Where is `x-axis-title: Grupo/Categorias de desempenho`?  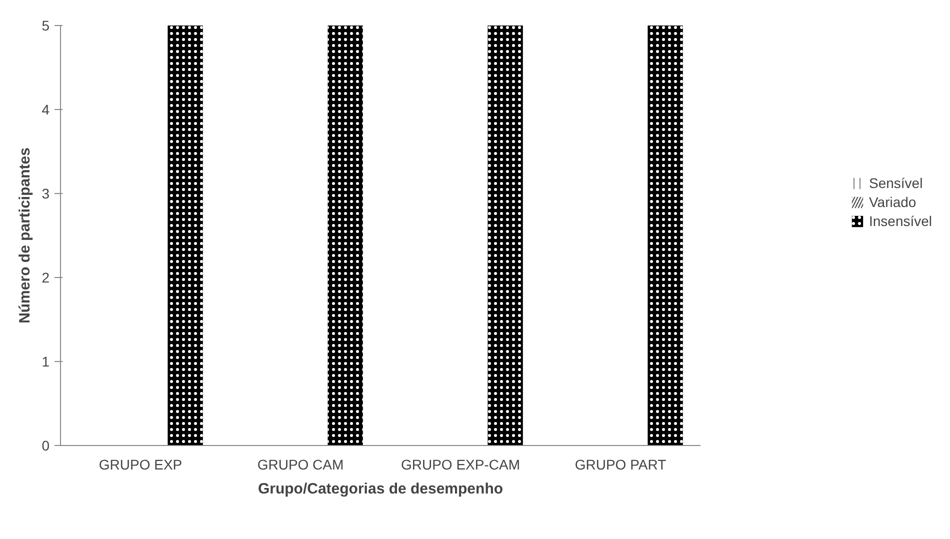 x-axis-title: Grupo/Categorias de desempenho is located at coordinates (381, 489).